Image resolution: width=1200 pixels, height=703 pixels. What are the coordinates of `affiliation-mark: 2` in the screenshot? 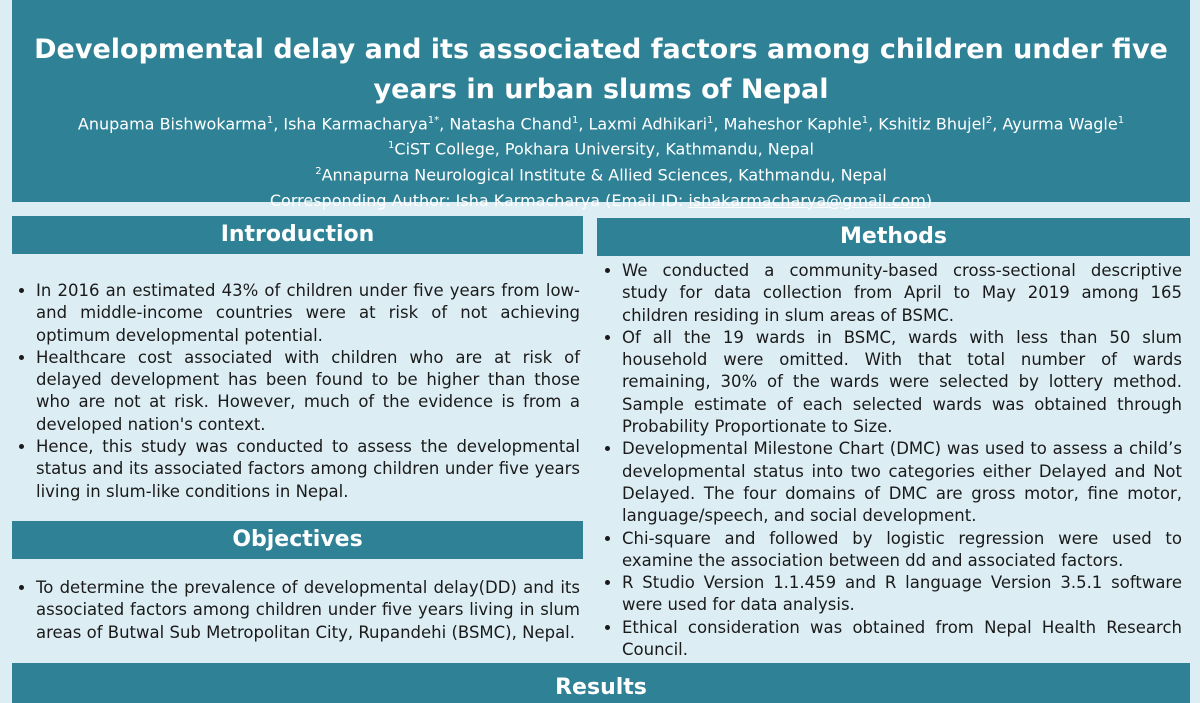 It's located at (318, 171).